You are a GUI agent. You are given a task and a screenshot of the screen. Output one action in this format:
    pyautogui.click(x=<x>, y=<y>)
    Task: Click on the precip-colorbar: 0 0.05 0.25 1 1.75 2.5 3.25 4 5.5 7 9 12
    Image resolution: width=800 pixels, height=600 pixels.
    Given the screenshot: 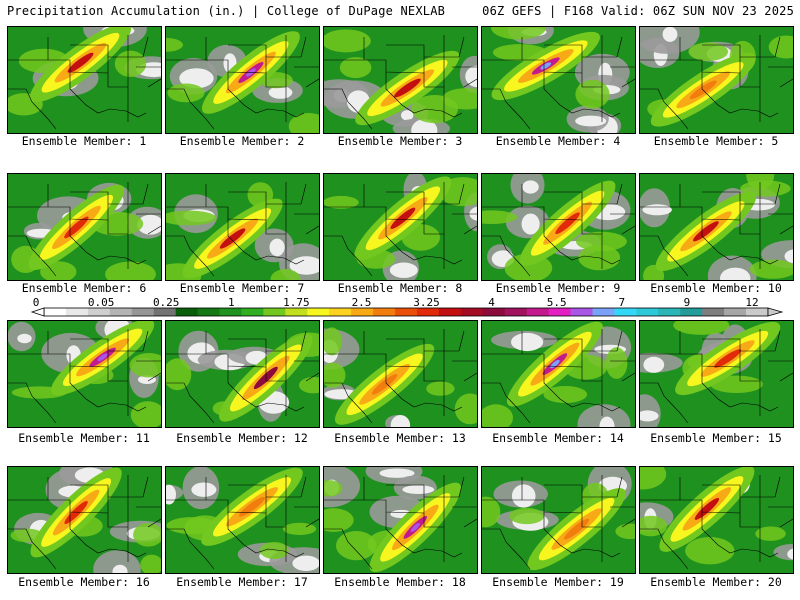 What is the action you would take?
    pyautogui.click(x=407, y=306)
    